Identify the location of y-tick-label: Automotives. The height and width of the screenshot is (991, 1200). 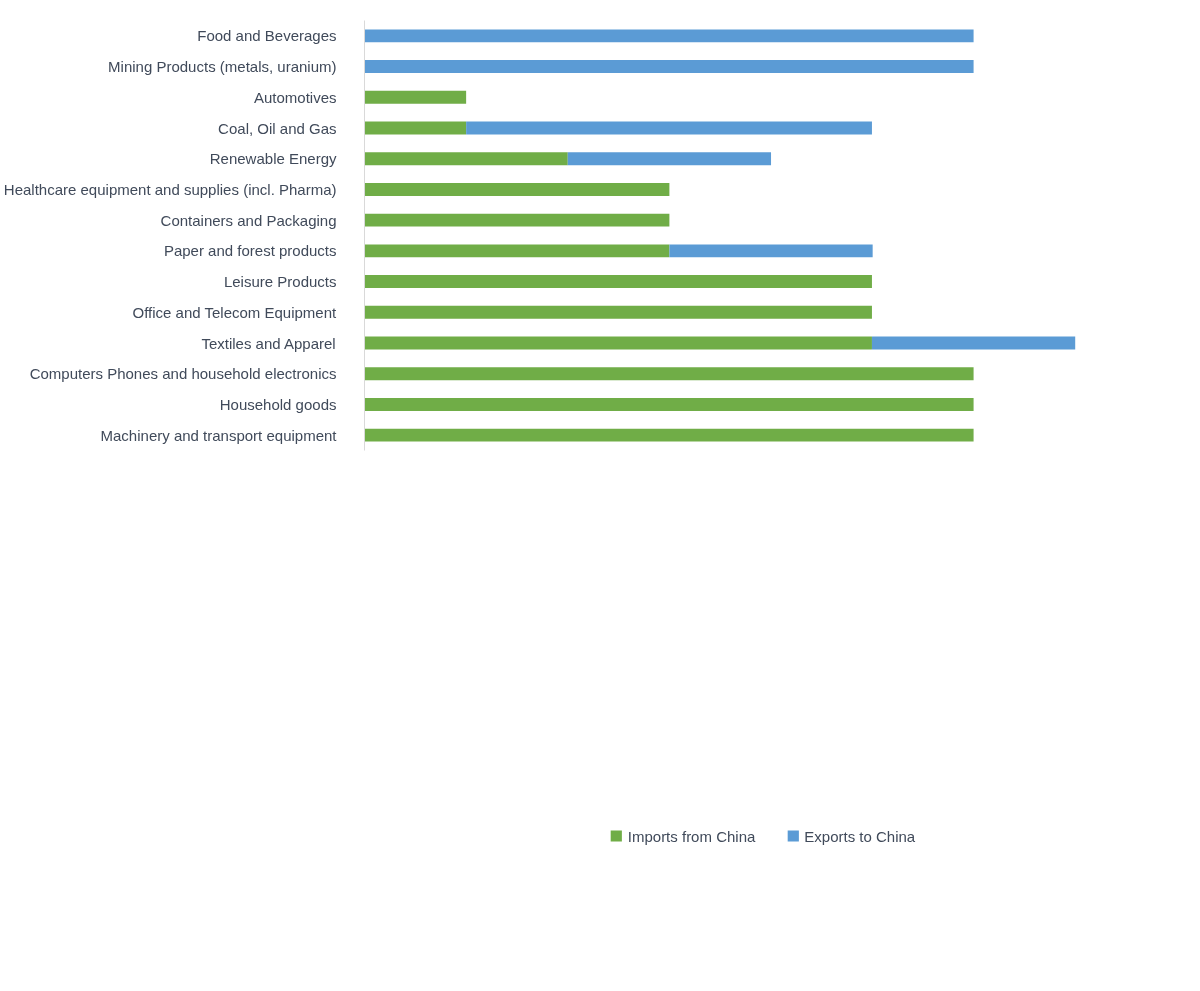
(295, 97).